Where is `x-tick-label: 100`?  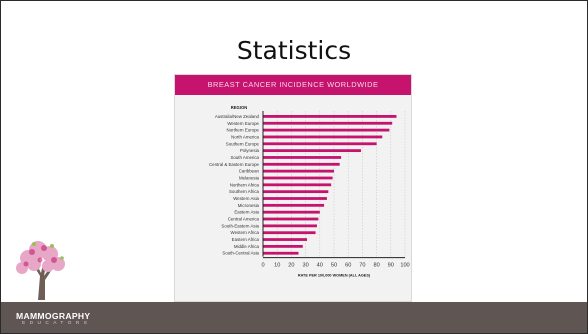
x-tick-label: 100 is located at coordinates (404, 266).